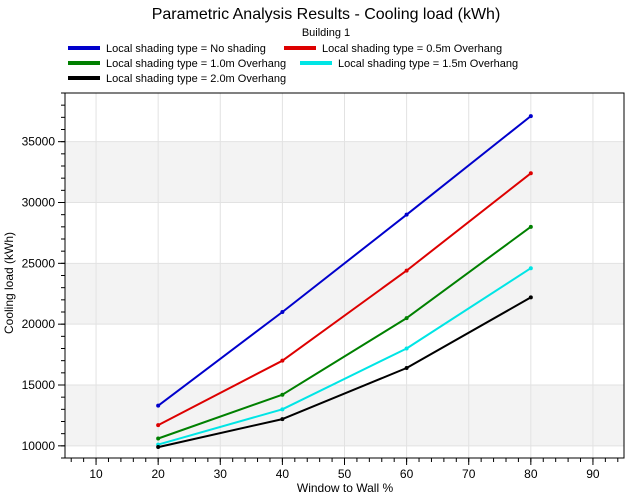 The width and height of the screenshot is (634, 496). What do you see at coordinates (345, 474) in the screenshot?
I see `x-tick-label: 50` at bounding box center [345, 474].